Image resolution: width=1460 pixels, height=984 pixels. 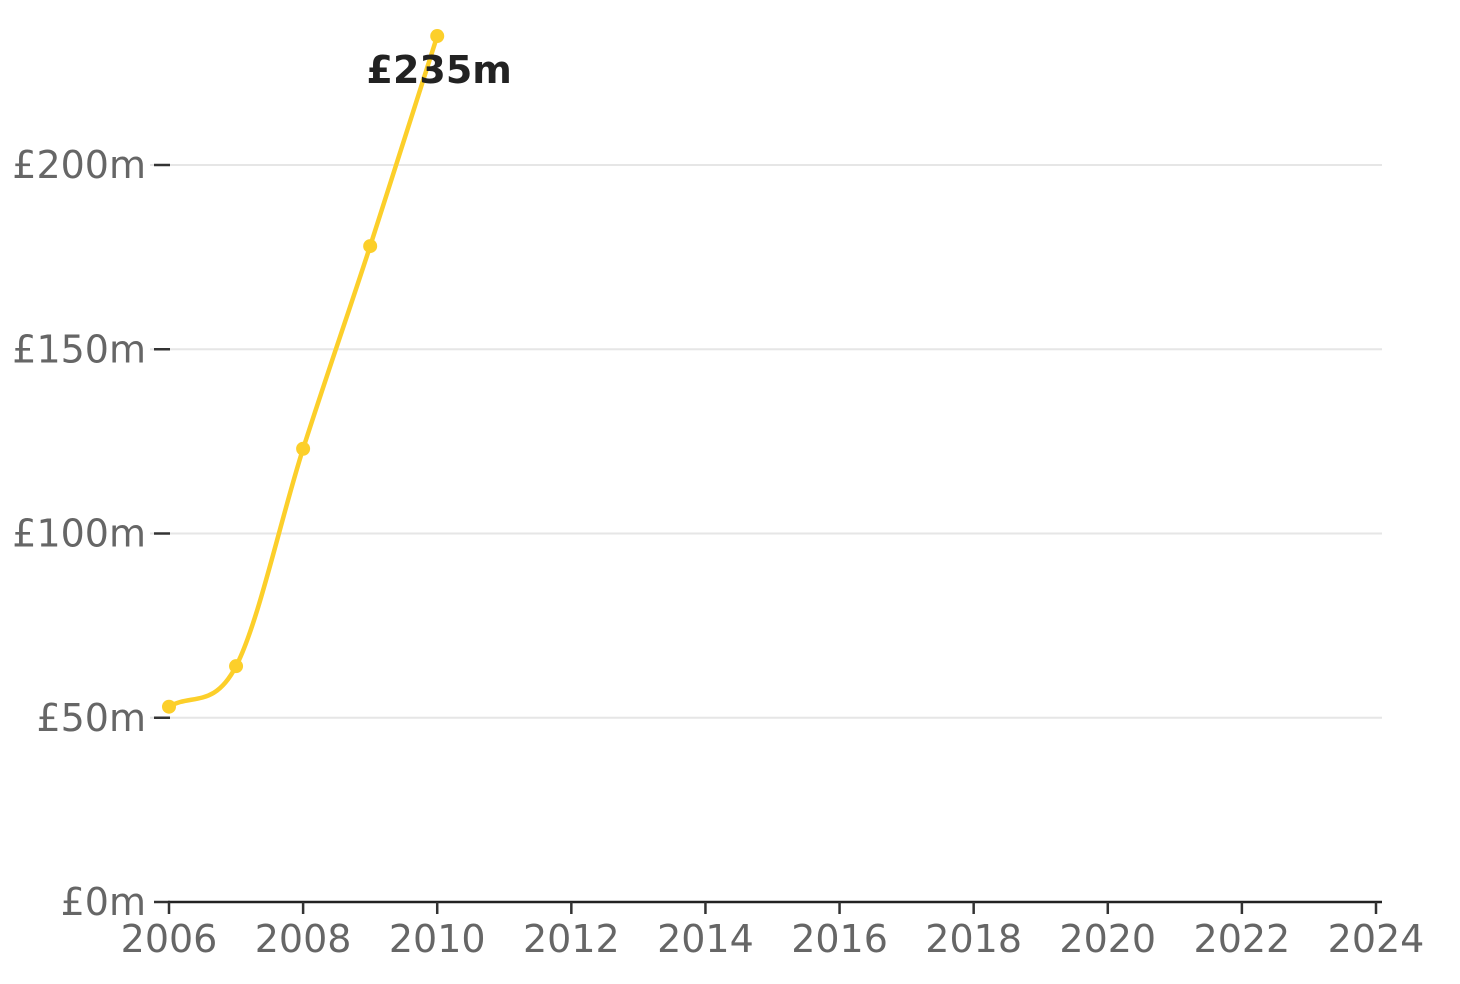 I want to click on y-tick-label: £50m, so click(x=91, y=718).